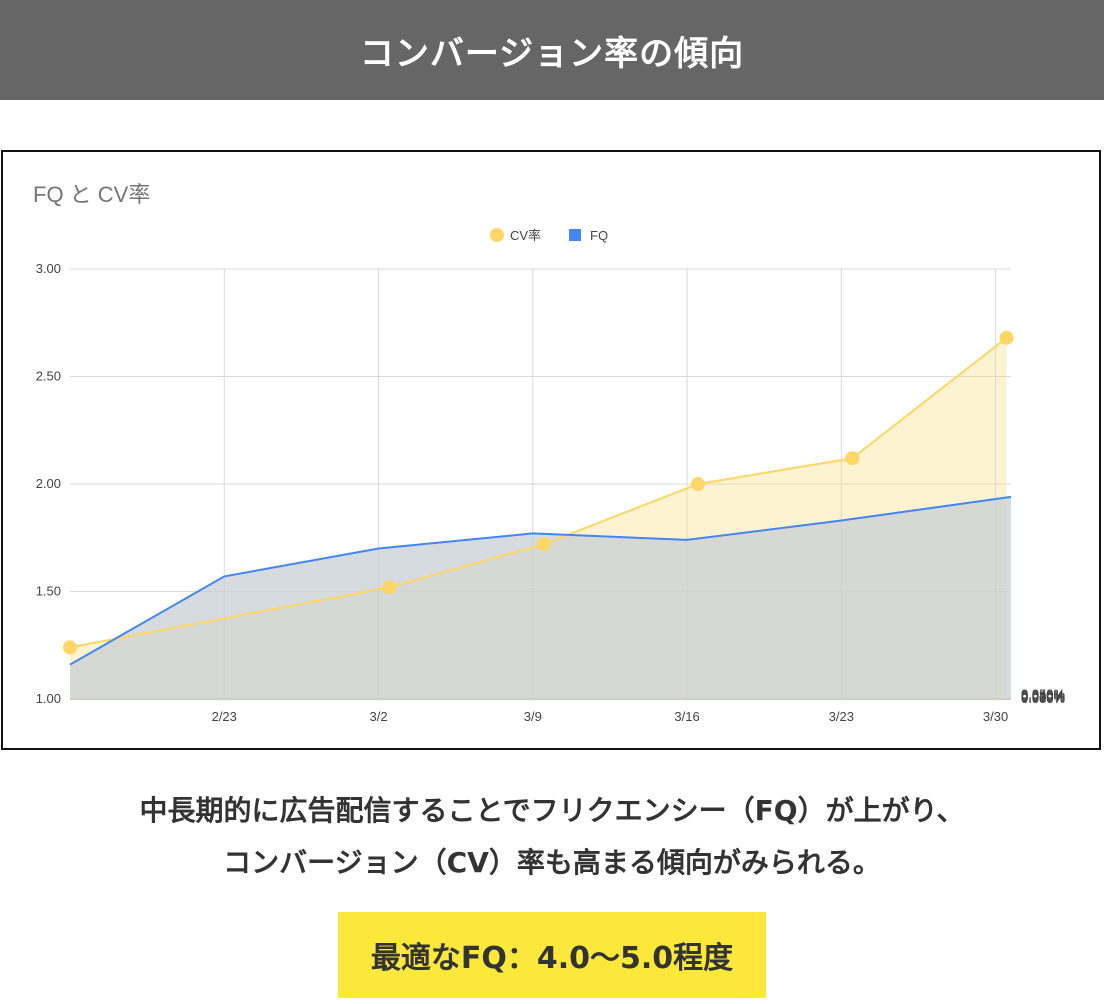 Image resolution: width=1104 pixels, height=1004 pixels. I want to click on x-tick-label: 3/9, so click(533, 716).